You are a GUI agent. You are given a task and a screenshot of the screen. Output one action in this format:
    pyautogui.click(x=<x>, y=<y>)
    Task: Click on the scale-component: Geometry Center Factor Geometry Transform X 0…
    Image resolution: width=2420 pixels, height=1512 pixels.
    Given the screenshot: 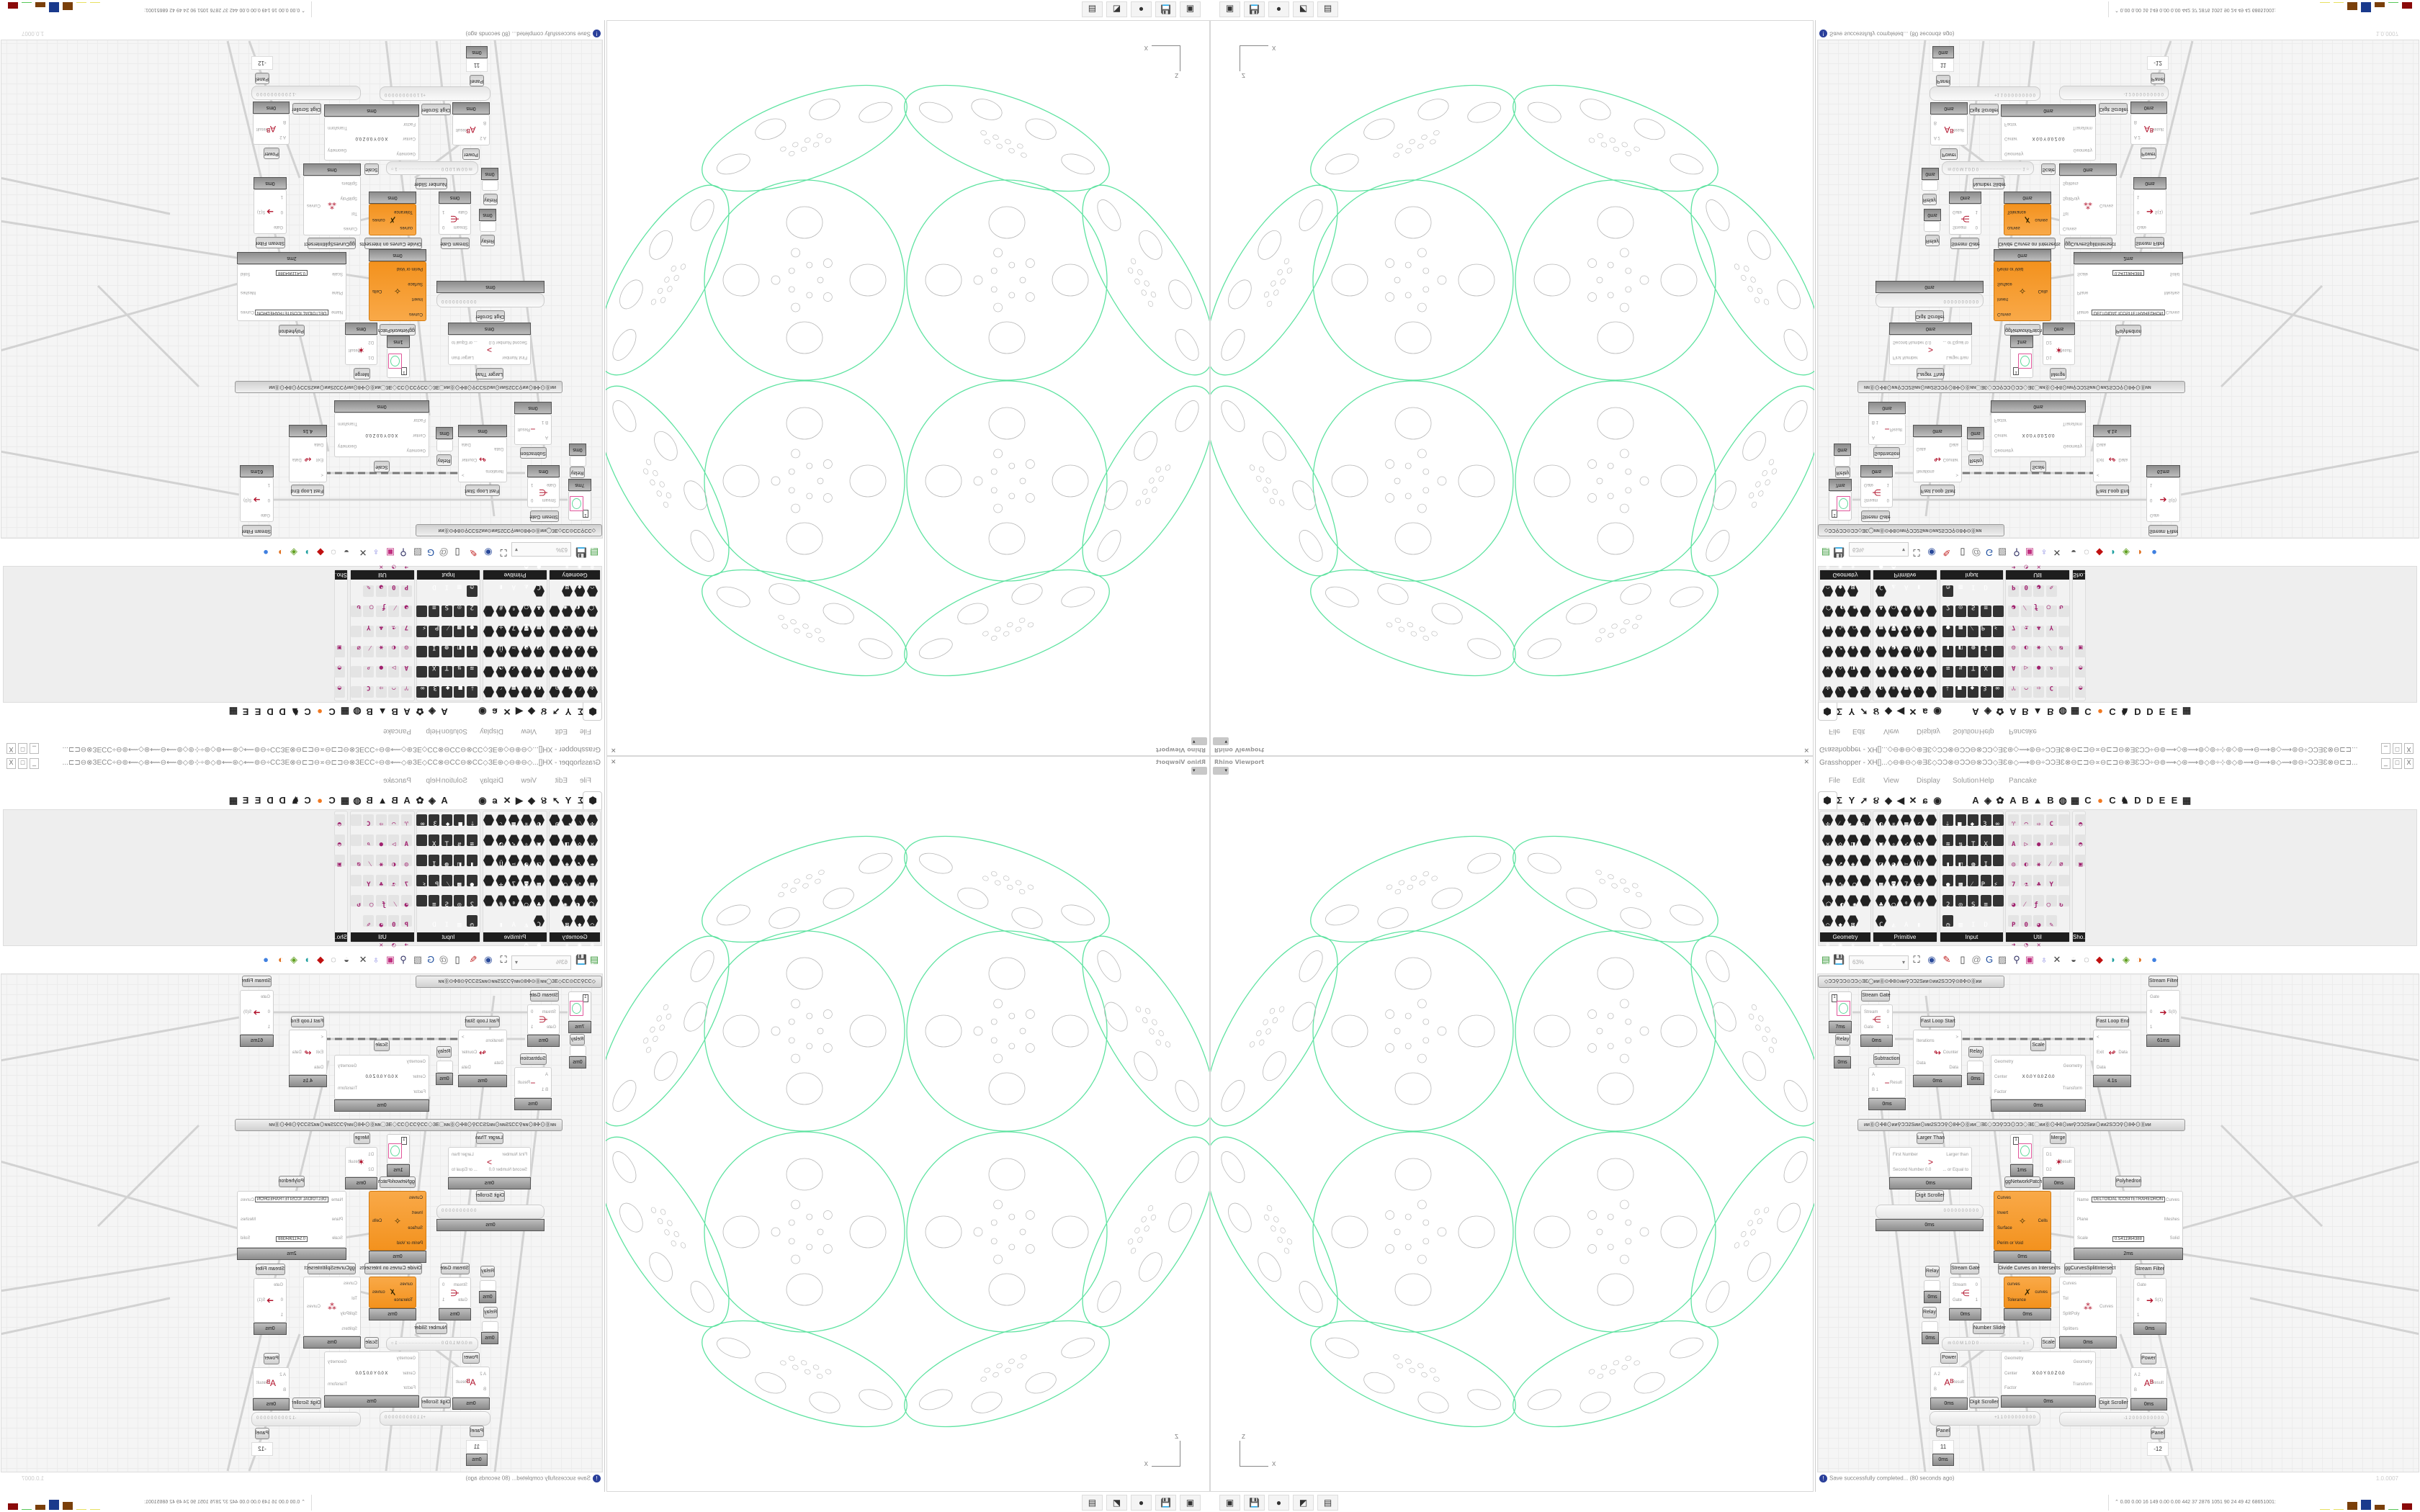 What is the action you would take?
    pyautogui.click(x=381, y=435)
    